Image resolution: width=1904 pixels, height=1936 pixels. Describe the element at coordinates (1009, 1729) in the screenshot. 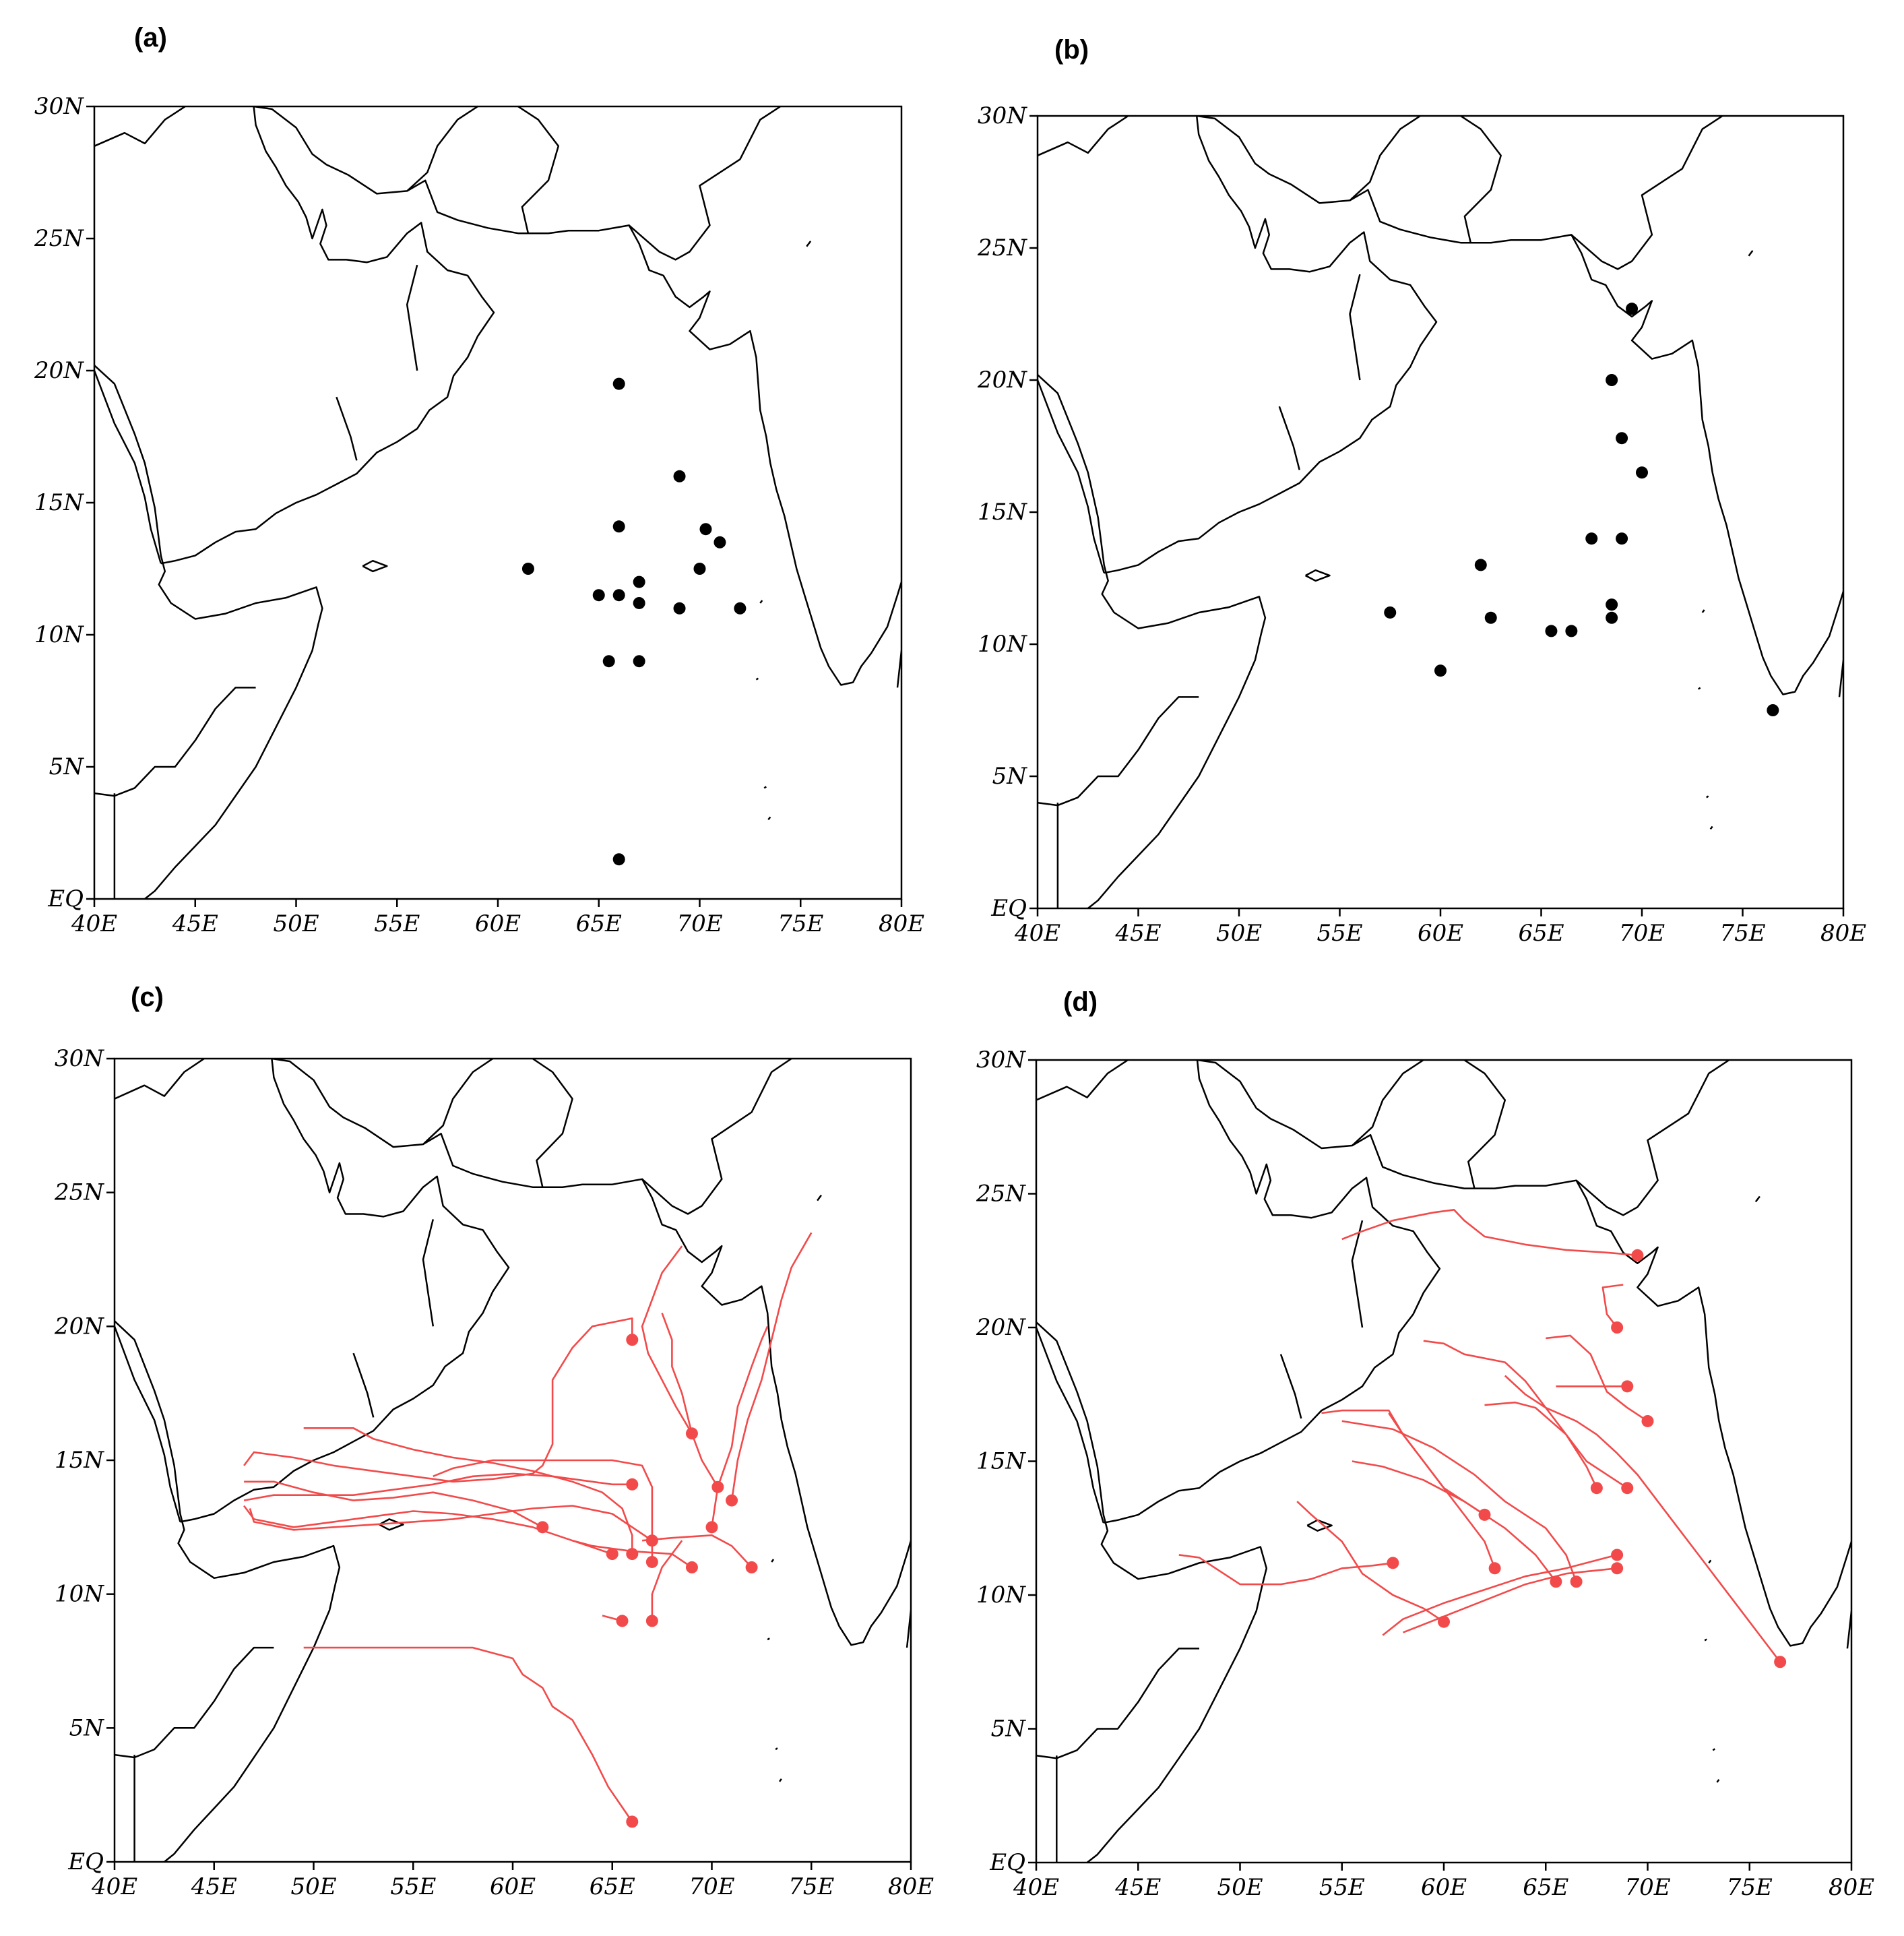

I see `lat-tick-label: 5N` at that location.